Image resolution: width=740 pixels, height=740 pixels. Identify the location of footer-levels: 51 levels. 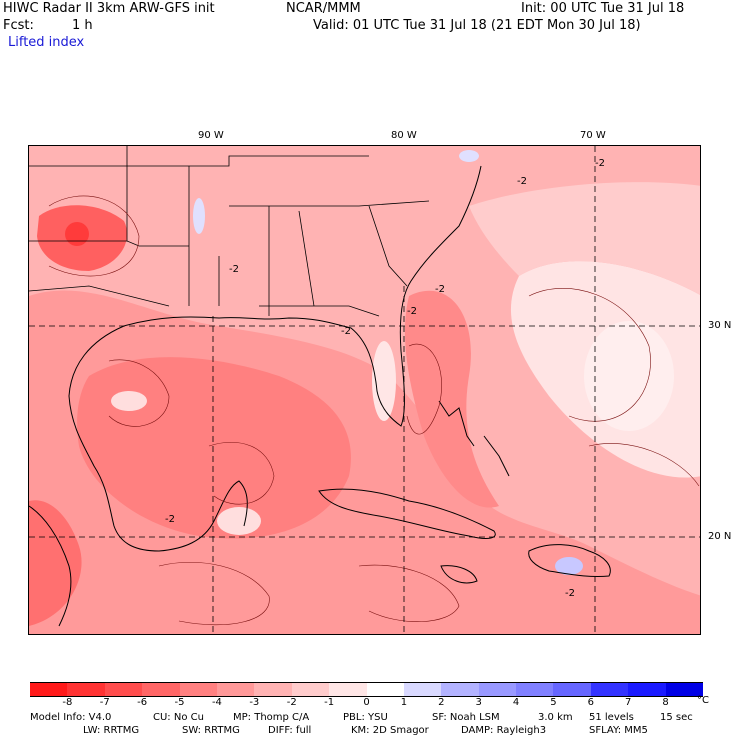
(611, 717).